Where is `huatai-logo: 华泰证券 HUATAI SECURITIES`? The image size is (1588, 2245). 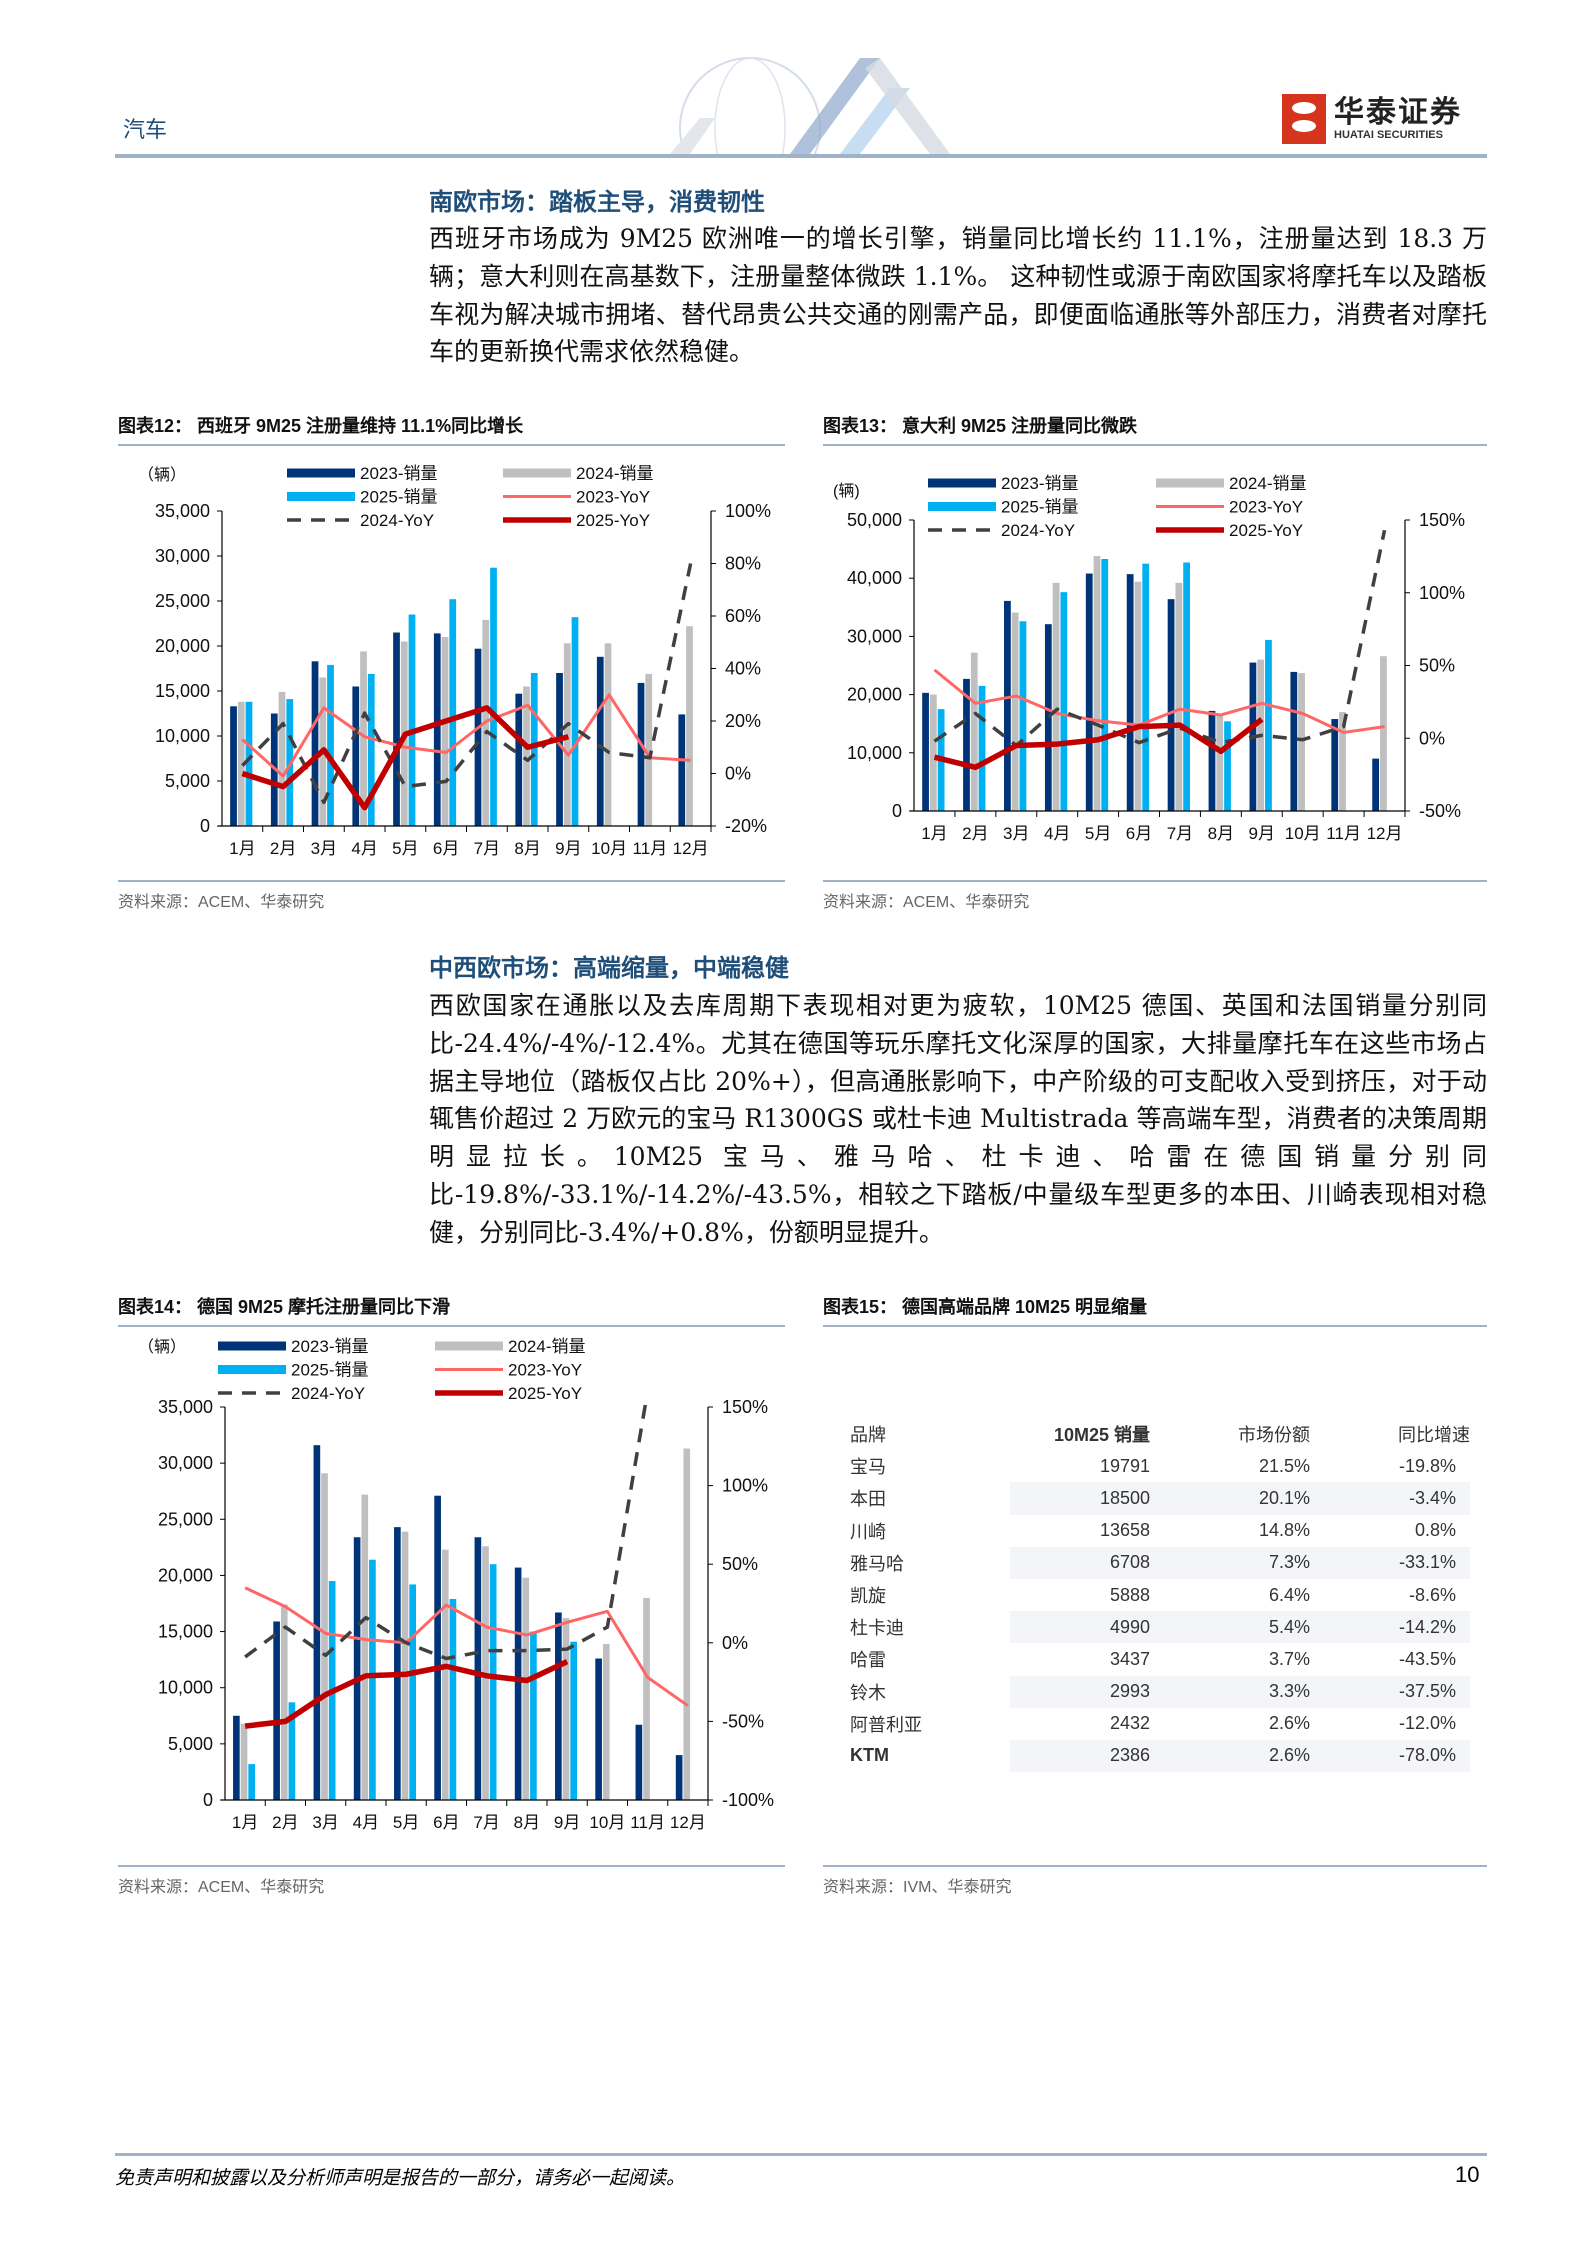
huatai-logo: 华泰证券 HUATAI SECURITIES is located at coordinates (1387, 119).